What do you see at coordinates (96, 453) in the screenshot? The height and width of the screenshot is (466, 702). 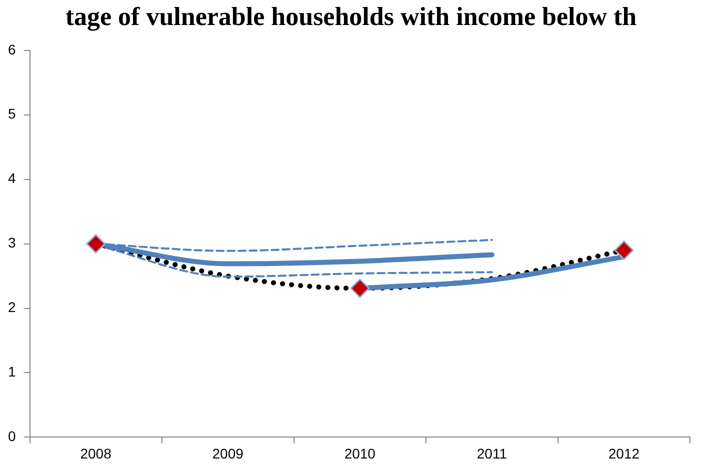 I see `x-tick-label: 2008` at bounding box center [96, 453].